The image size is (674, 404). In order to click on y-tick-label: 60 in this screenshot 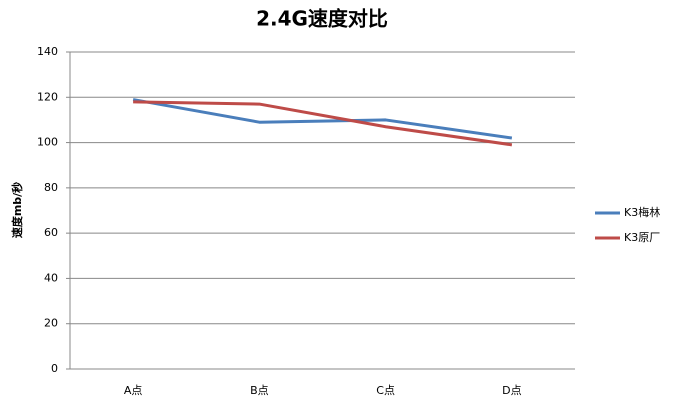, I will do `click(51, 232)`.